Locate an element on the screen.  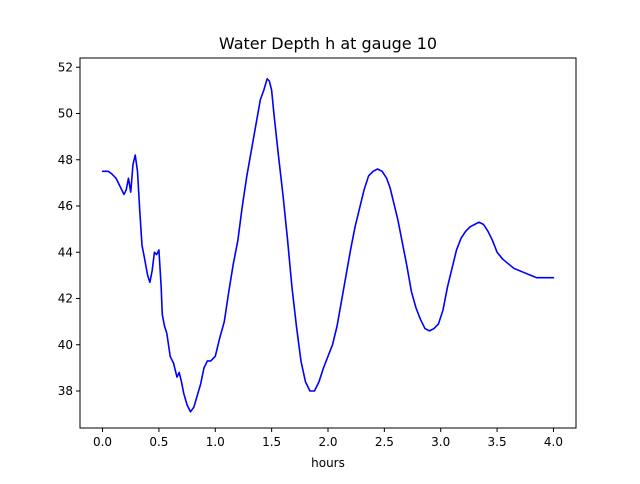
y-axis: 38 40 42 44 46 48 50 52 is located at coordinates (69, 229).